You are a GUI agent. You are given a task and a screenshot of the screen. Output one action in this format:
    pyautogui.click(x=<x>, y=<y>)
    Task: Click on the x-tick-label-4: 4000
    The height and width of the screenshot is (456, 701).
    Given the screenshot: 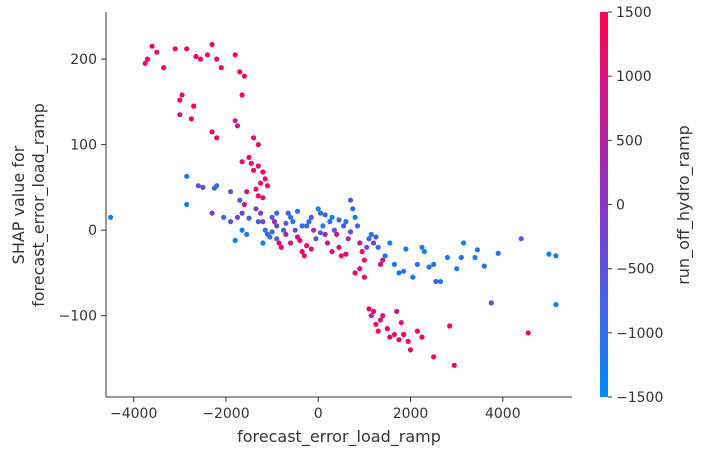 What is the action you would take?
    pyautogui.click(x=503, y=414)
    